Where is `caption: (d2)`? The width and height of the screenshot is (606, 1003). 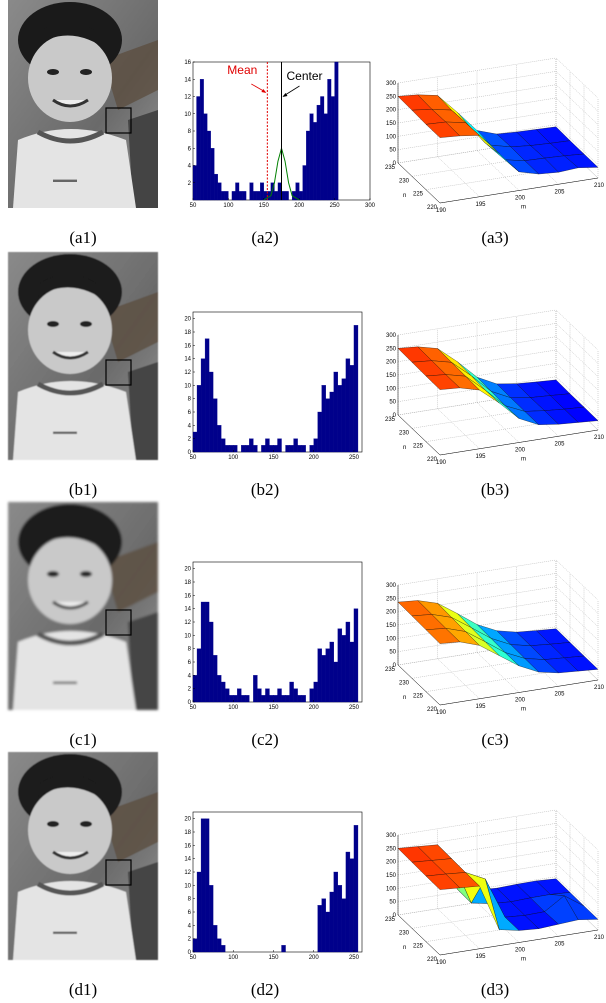 caption: (d2) is located at coordinates (265, 989).